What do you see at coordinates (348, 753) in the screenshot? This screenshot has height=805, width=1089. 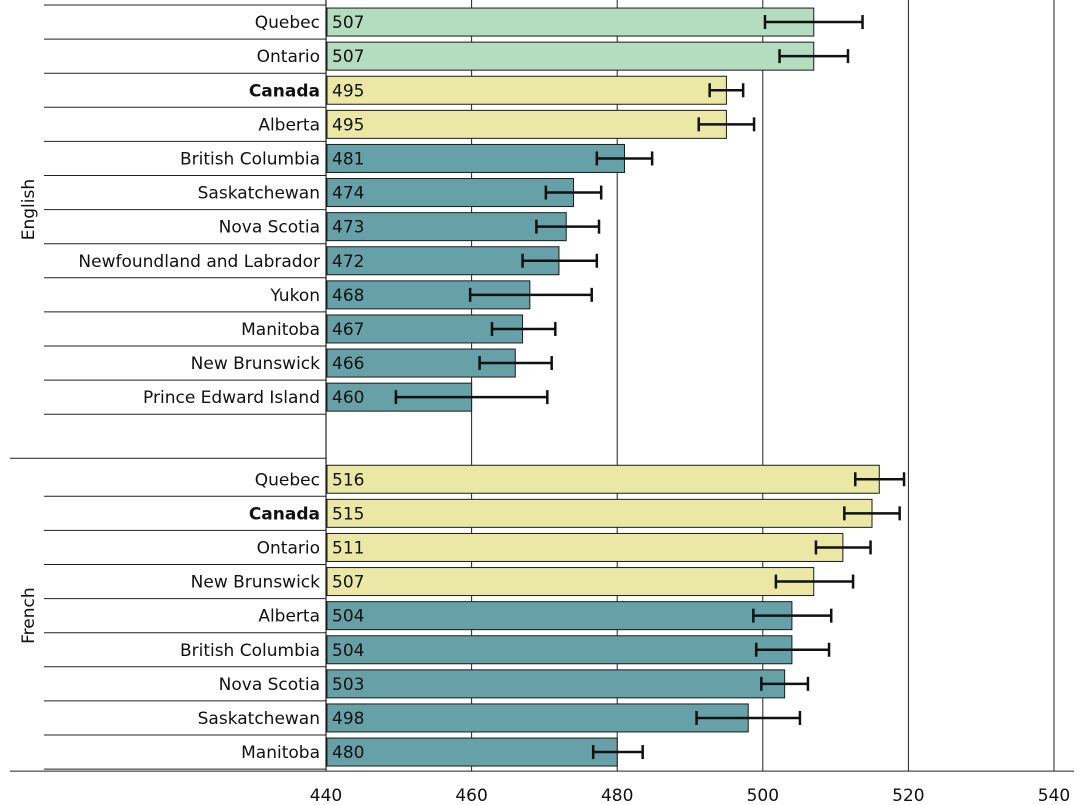 I see `bar-value-label: 480` at bounding box center [348, 753].